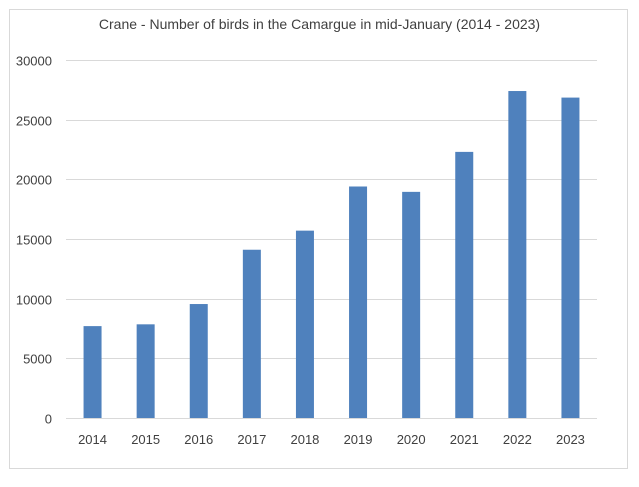 The height and width of the screenshot is (487, 639). I want to click on x-tick-label: 2015, so click(145, 439).